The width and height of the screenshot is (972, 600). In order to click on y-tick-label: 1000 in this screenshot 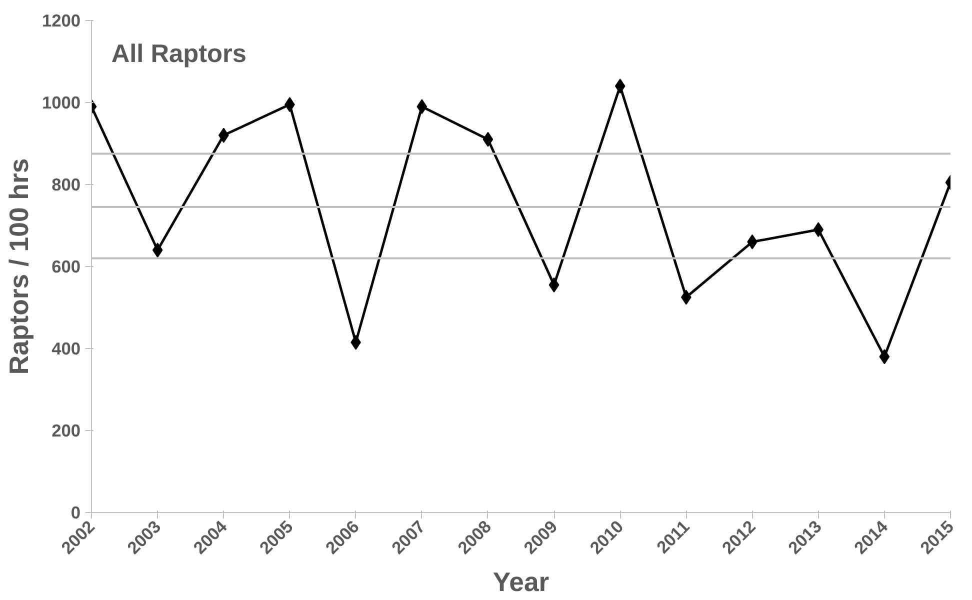, I will do `click(61, 102)`.